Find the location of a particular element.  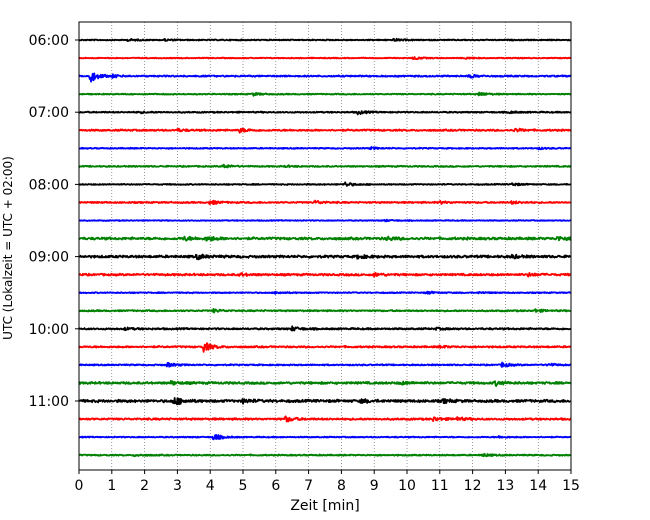

x-tick-label: 0 is located at coordinates (79, 486).